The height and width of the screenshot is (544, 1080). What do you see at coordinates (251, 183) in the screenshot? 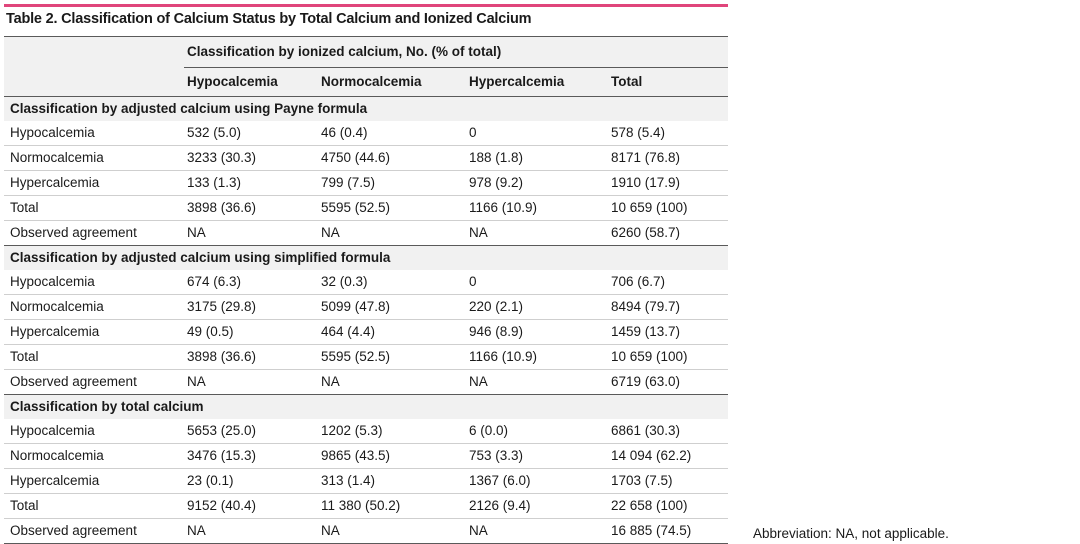
I see `table-cell: 133 (1.3)` at bounding box center [251, 183].